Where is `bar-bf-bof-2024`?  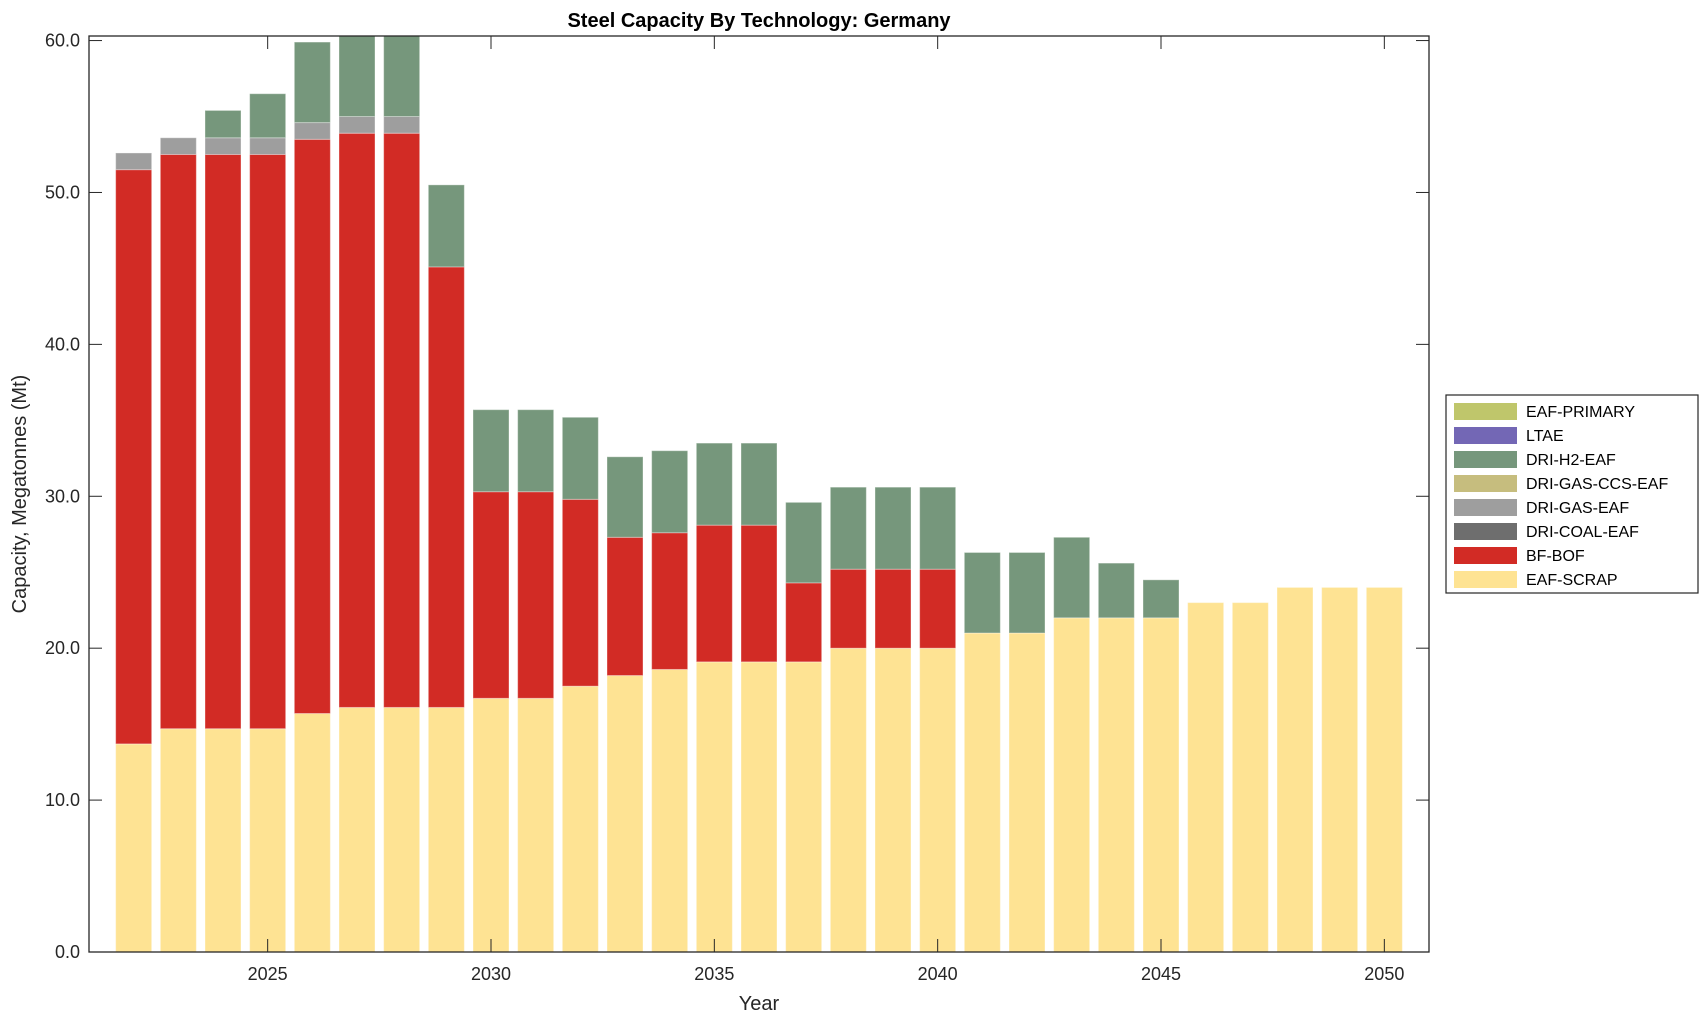 bar-bf-bof-2024 is located at coordinates (223, 441).